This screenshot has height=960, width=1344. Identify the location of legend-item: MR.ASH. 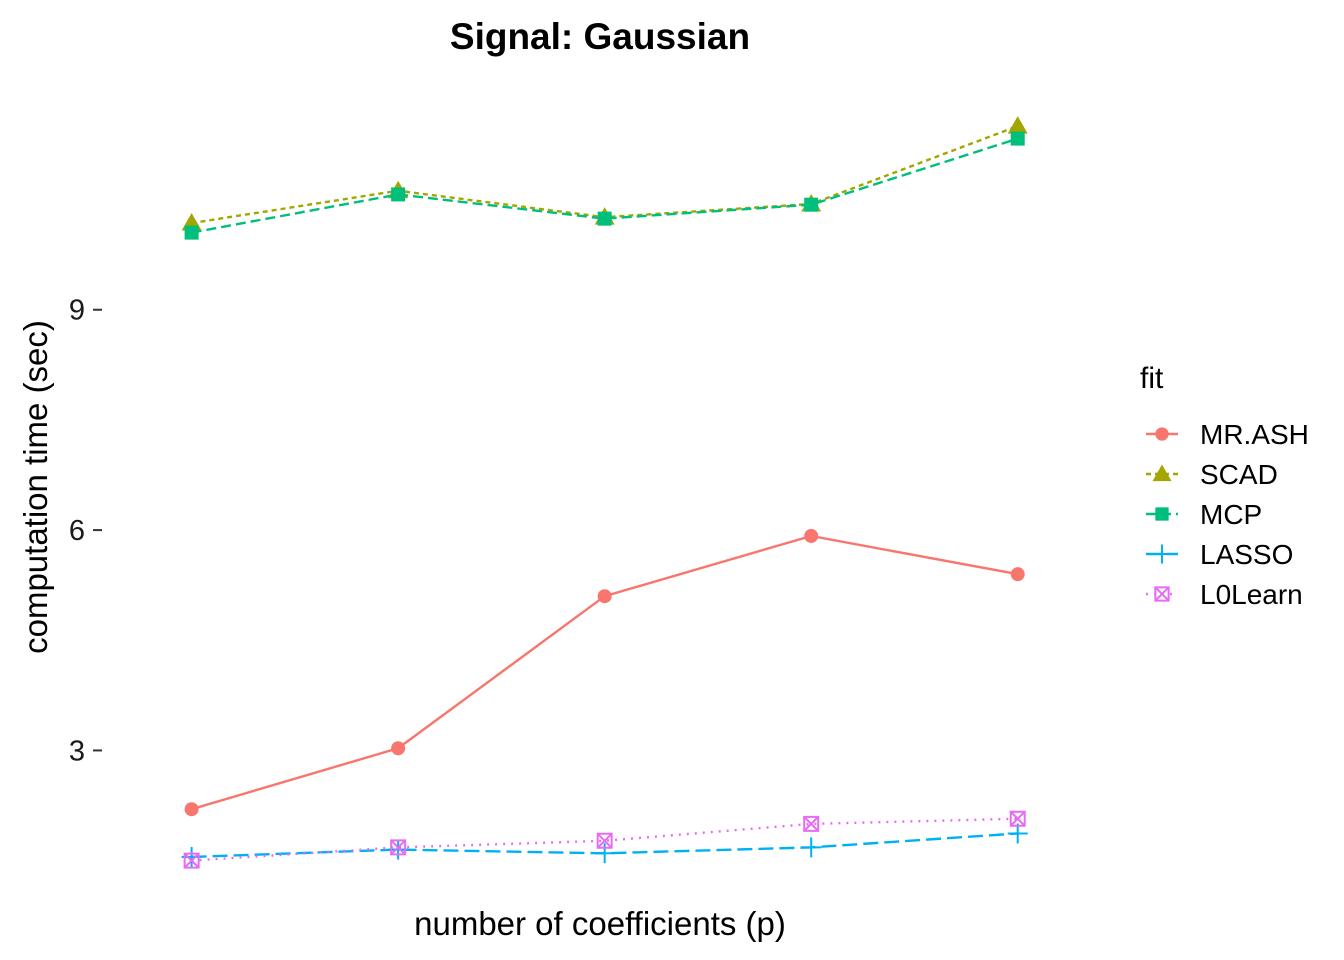
(1227, 434).